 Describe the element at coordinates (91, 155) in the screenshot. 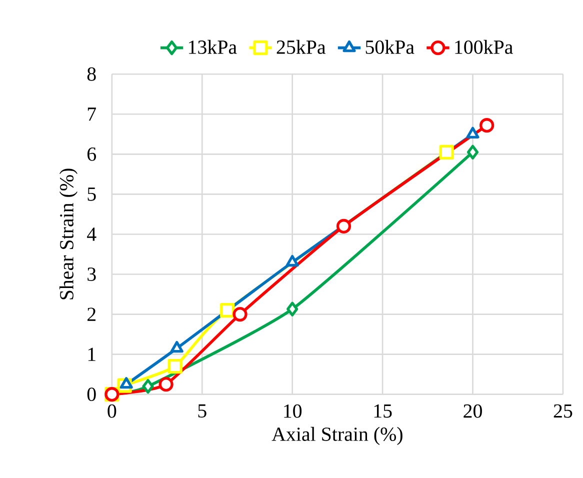

I see `y-tick-label: 6` at that location.